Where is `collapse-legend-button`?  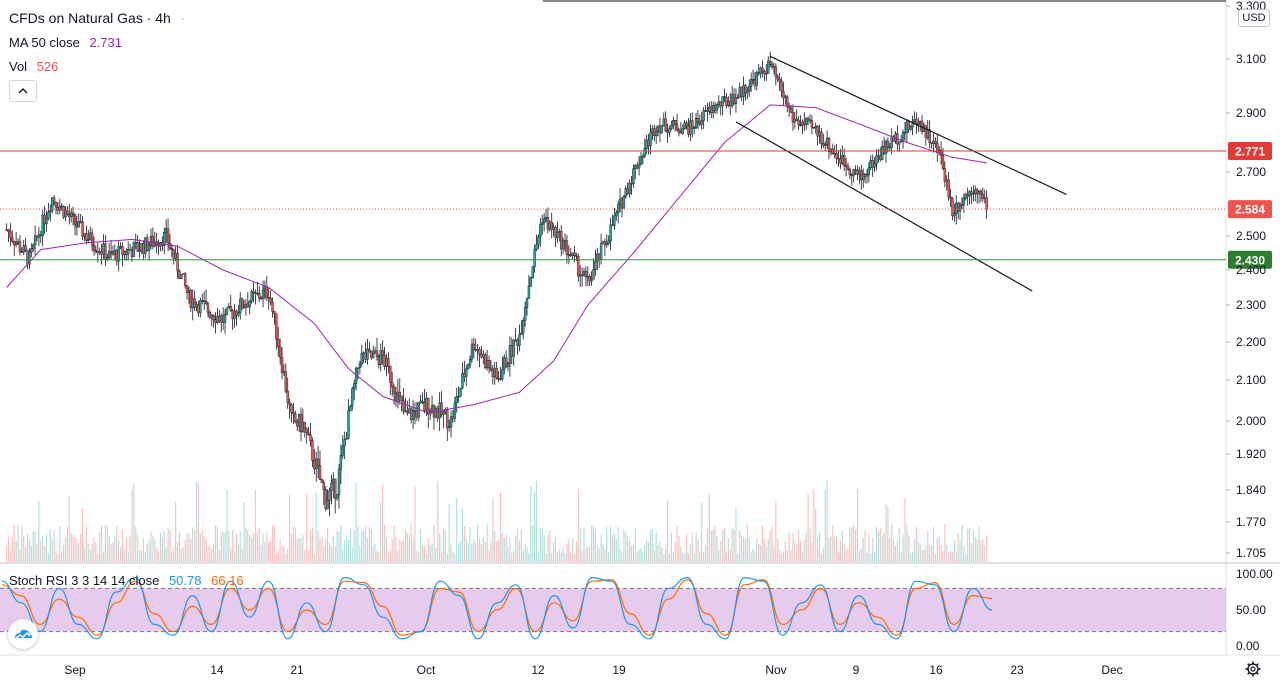 collapse-legend-button is located at coordinates (23, 91).